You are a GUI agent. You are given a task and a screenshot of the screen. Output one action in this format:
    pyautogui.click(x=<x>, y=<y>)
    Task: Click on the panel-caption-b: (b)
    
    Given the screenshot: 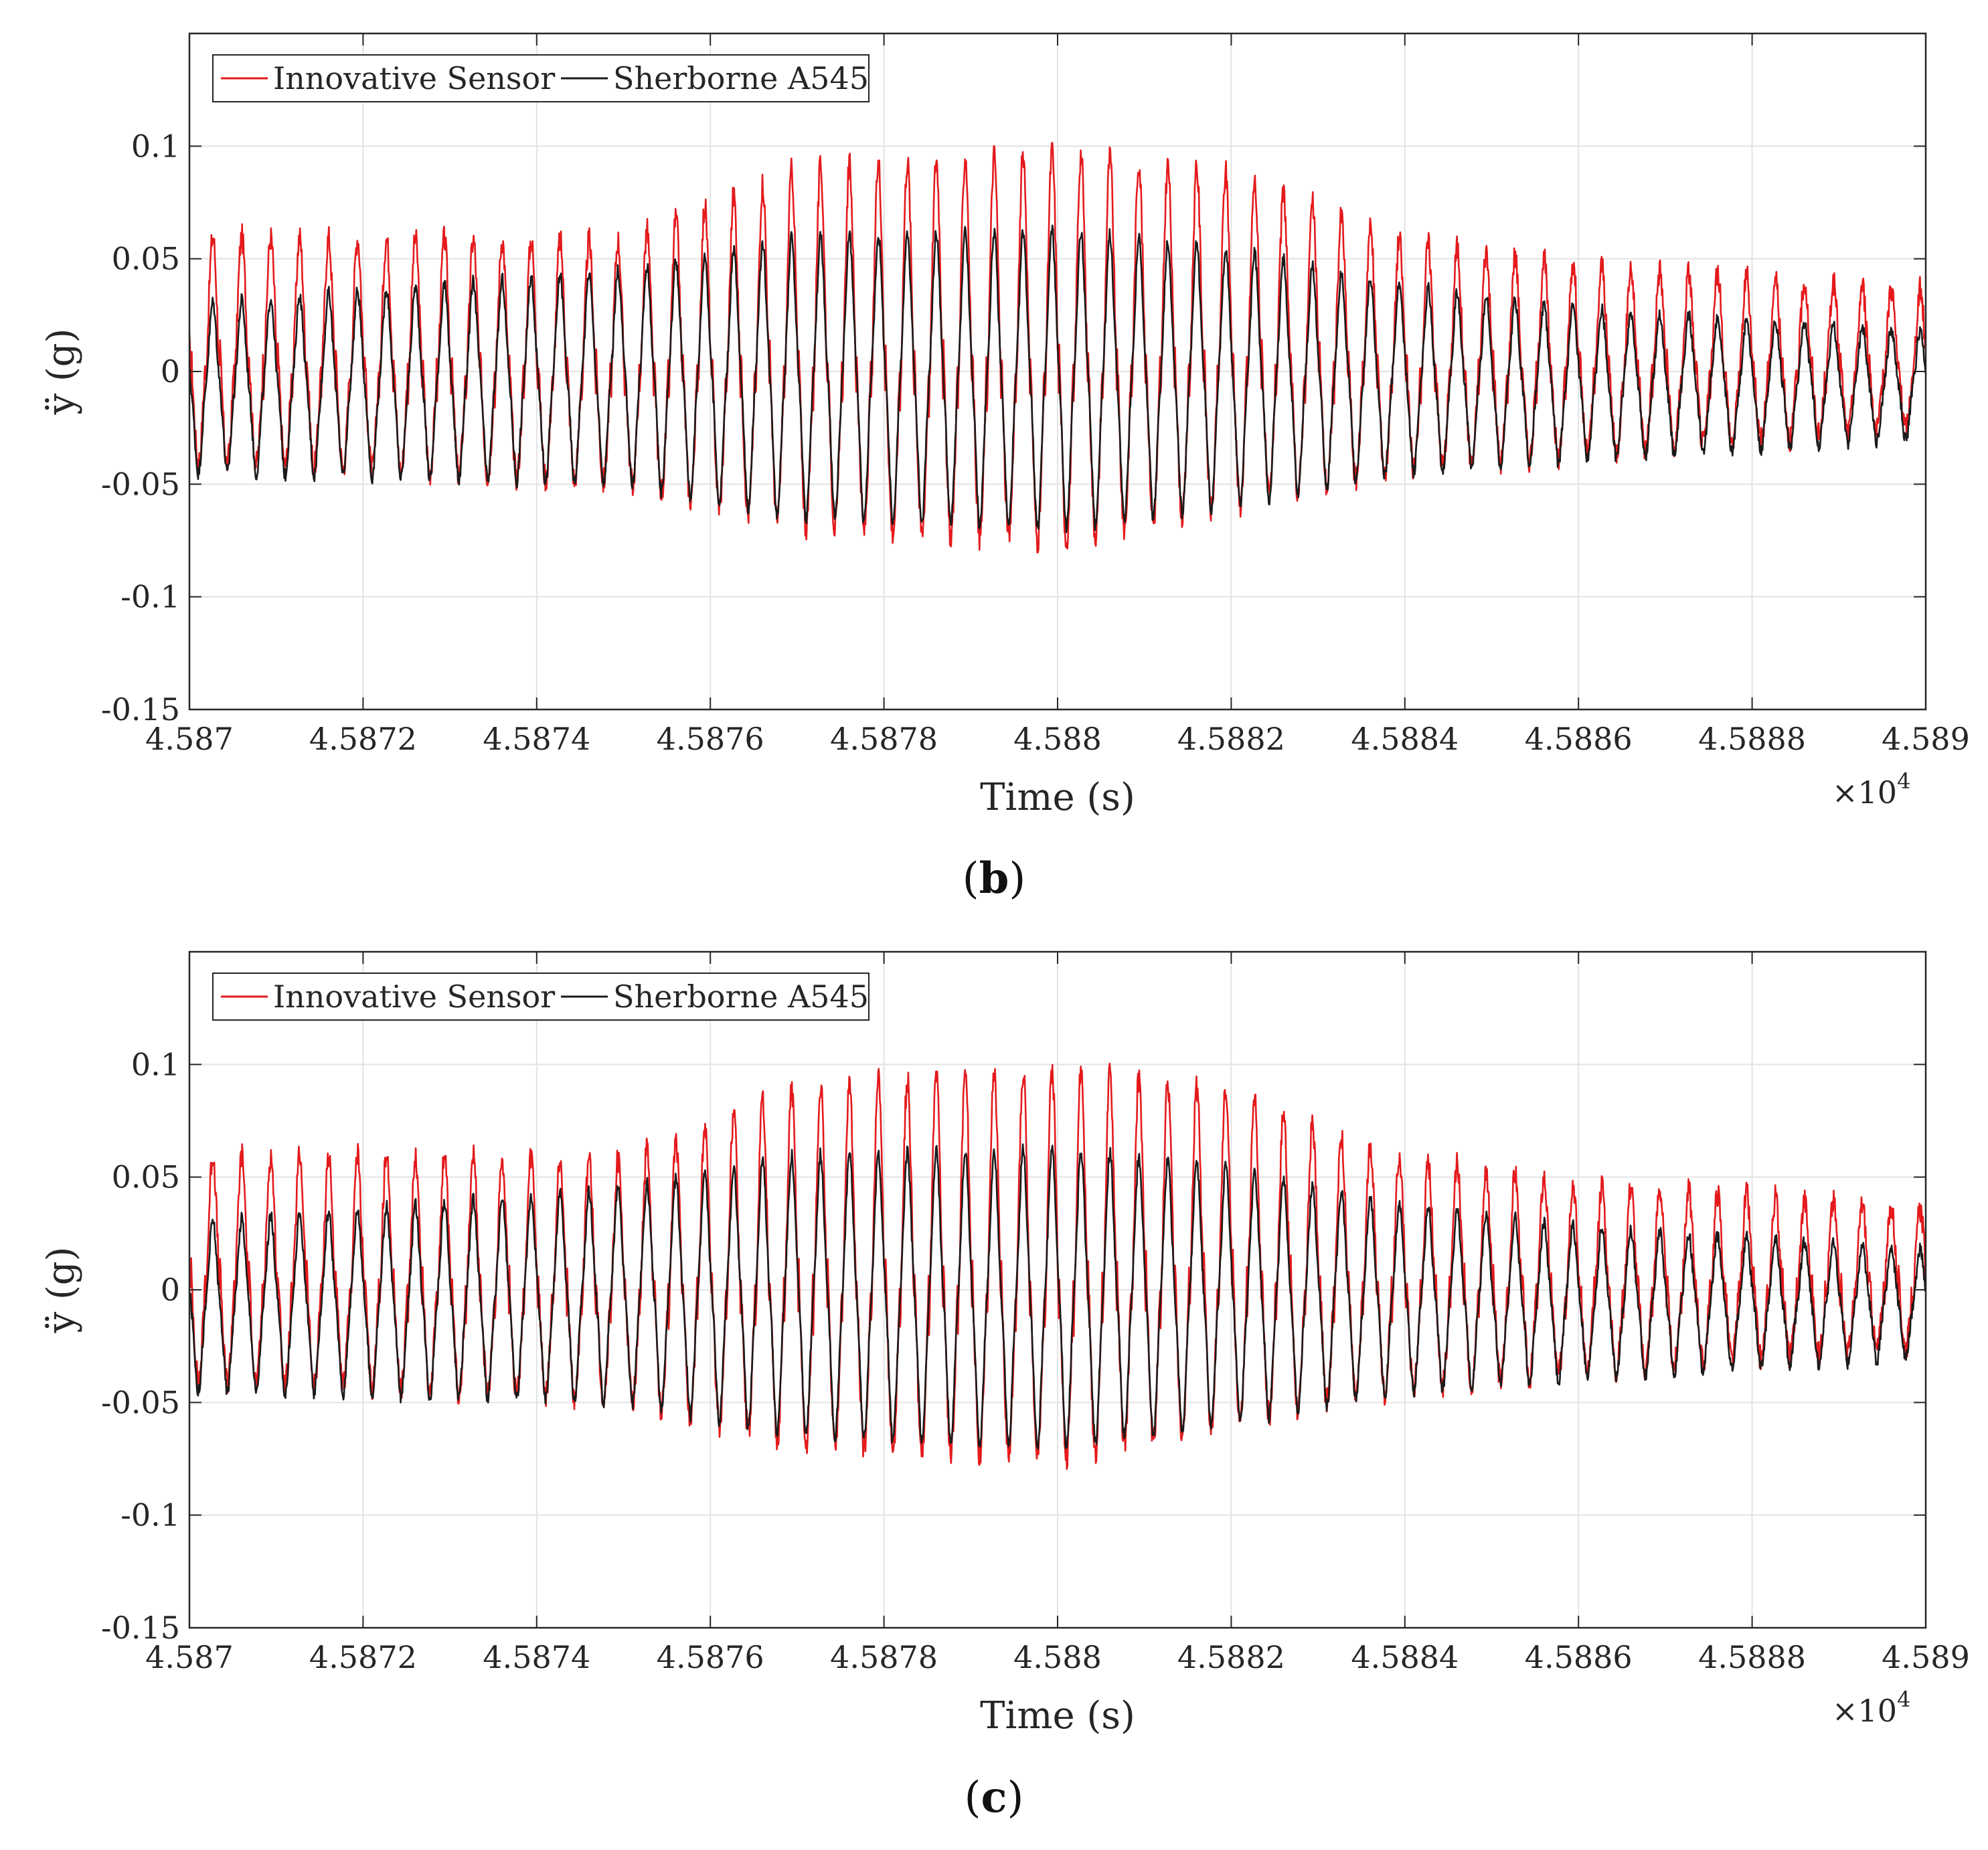 What is the action you would take?
    pyautogui.click(x=994, y=879)
    